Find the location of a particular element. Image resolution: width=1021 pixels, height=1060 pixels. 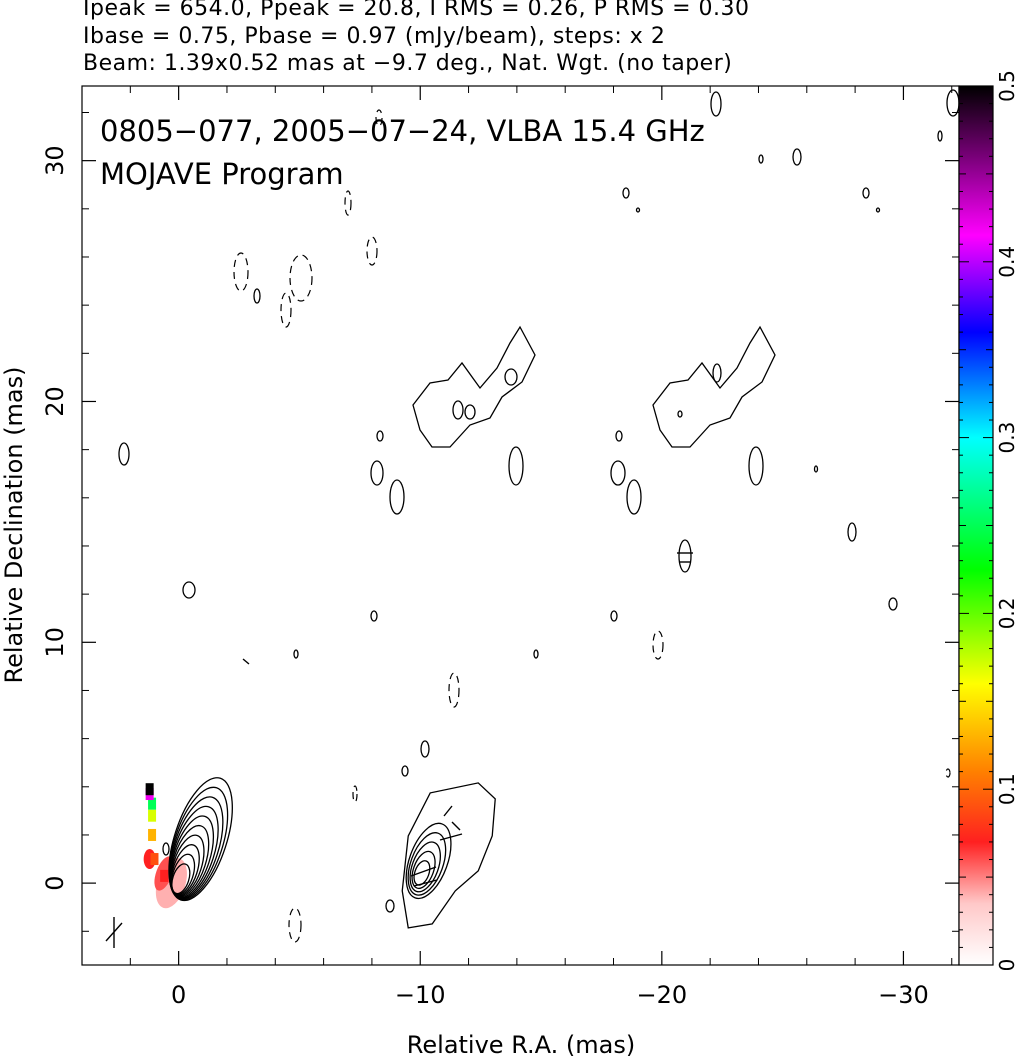

colorbar-ticks is located at coordinates (976, 525).